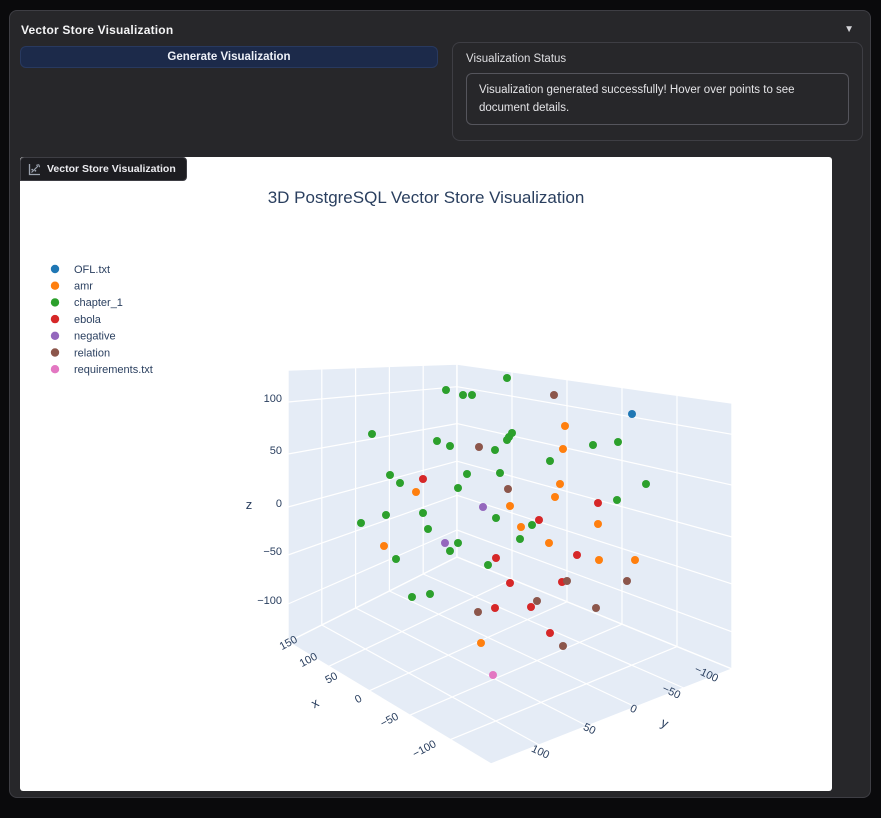 The height and width of the screenshot is (818, 881). Describe the element at coordinates (849, 29) in the screenshot. I see `collapse-chevron-icon: ▼` at that location.